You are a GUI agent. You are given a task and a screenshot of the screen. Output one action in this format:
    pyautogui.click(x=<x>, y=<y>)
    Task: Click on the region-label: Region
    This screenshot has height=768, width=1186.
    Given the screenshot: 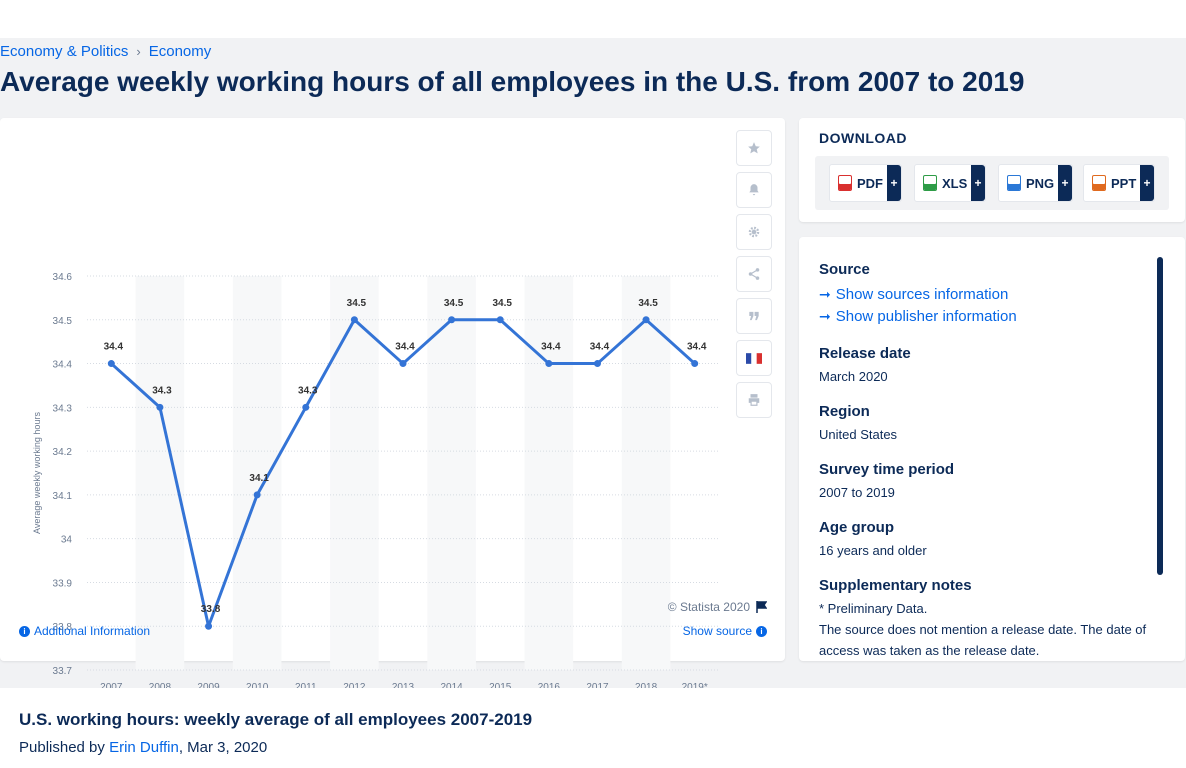 What is the action you would take?
    pyautogui.click(x=844, y=411)
    